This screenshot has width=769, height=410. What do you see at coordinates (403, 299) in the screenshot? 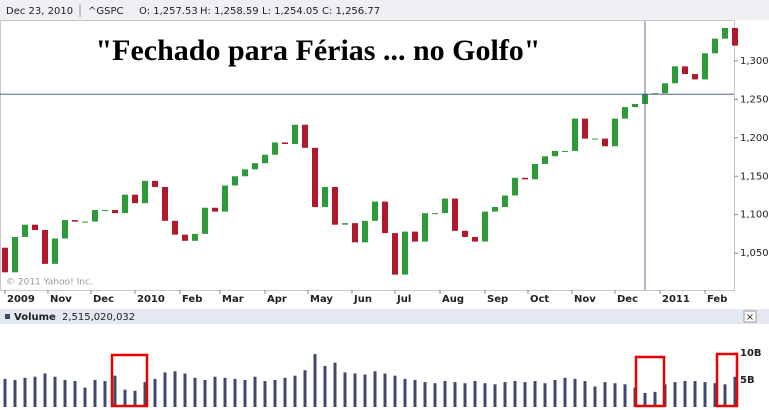
I see `x-tick-label: Jul` at bounding box center [403, 299].